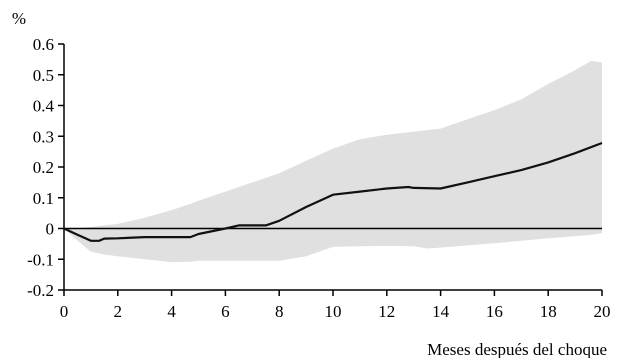 The height and width of the screenshot is (358, 626). I want to click on x-tick-label: 0, so click(64, 311).